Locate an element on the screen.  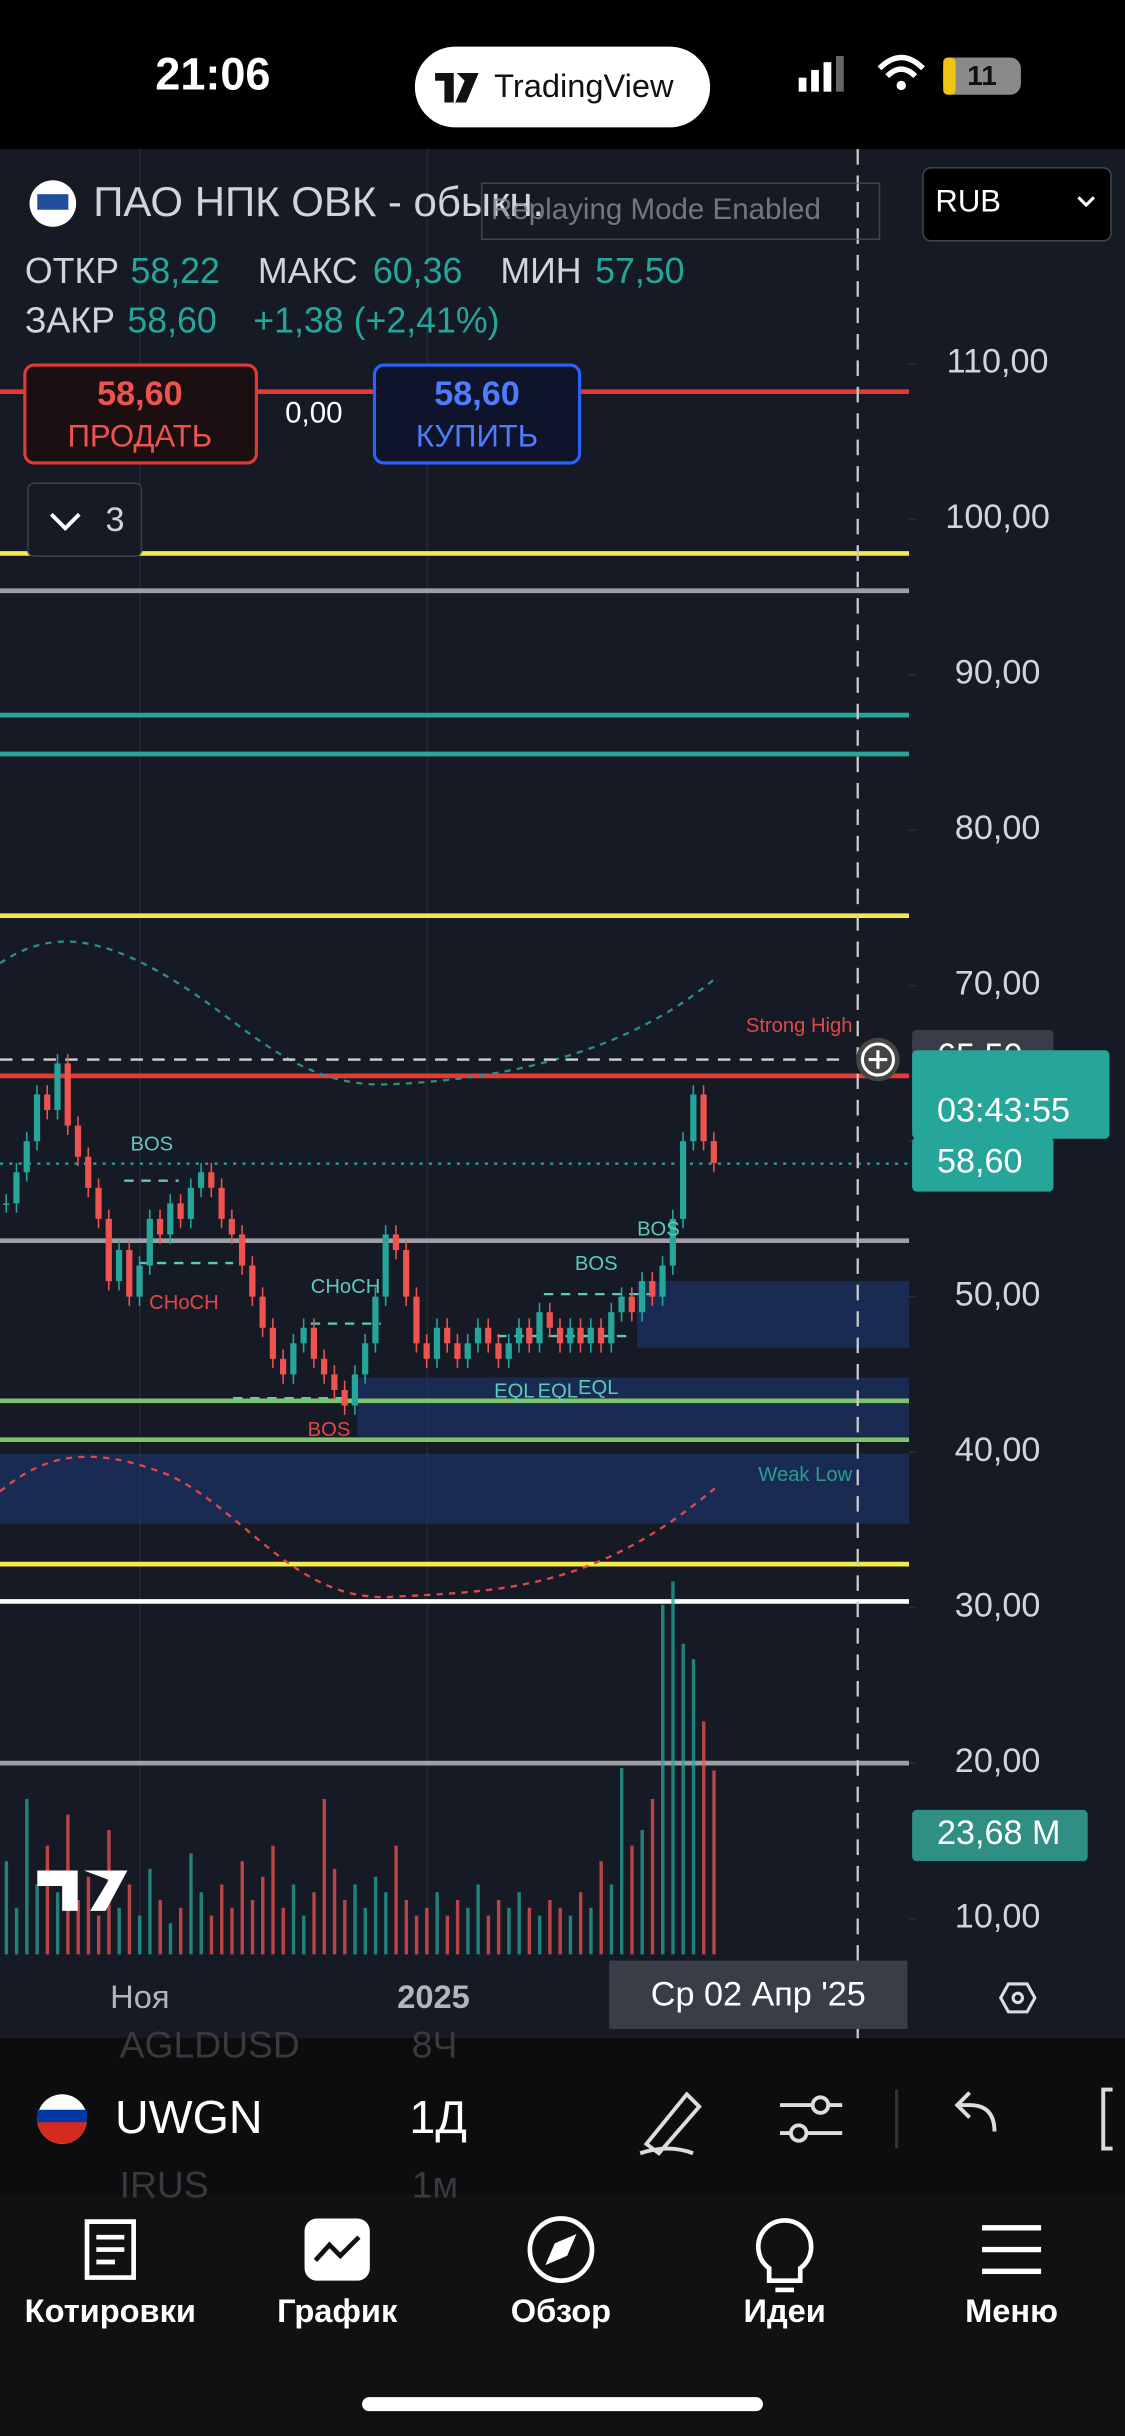
currency-select is located at coordinates (1017, 204).